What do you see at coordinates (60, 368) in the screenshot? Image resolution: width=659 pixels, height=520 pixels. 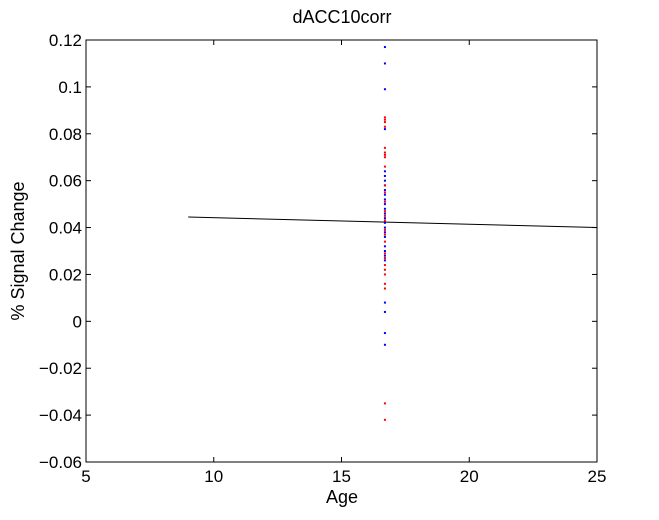 I see `y-tick-label: −0.02` at bounding box center [60, 368].